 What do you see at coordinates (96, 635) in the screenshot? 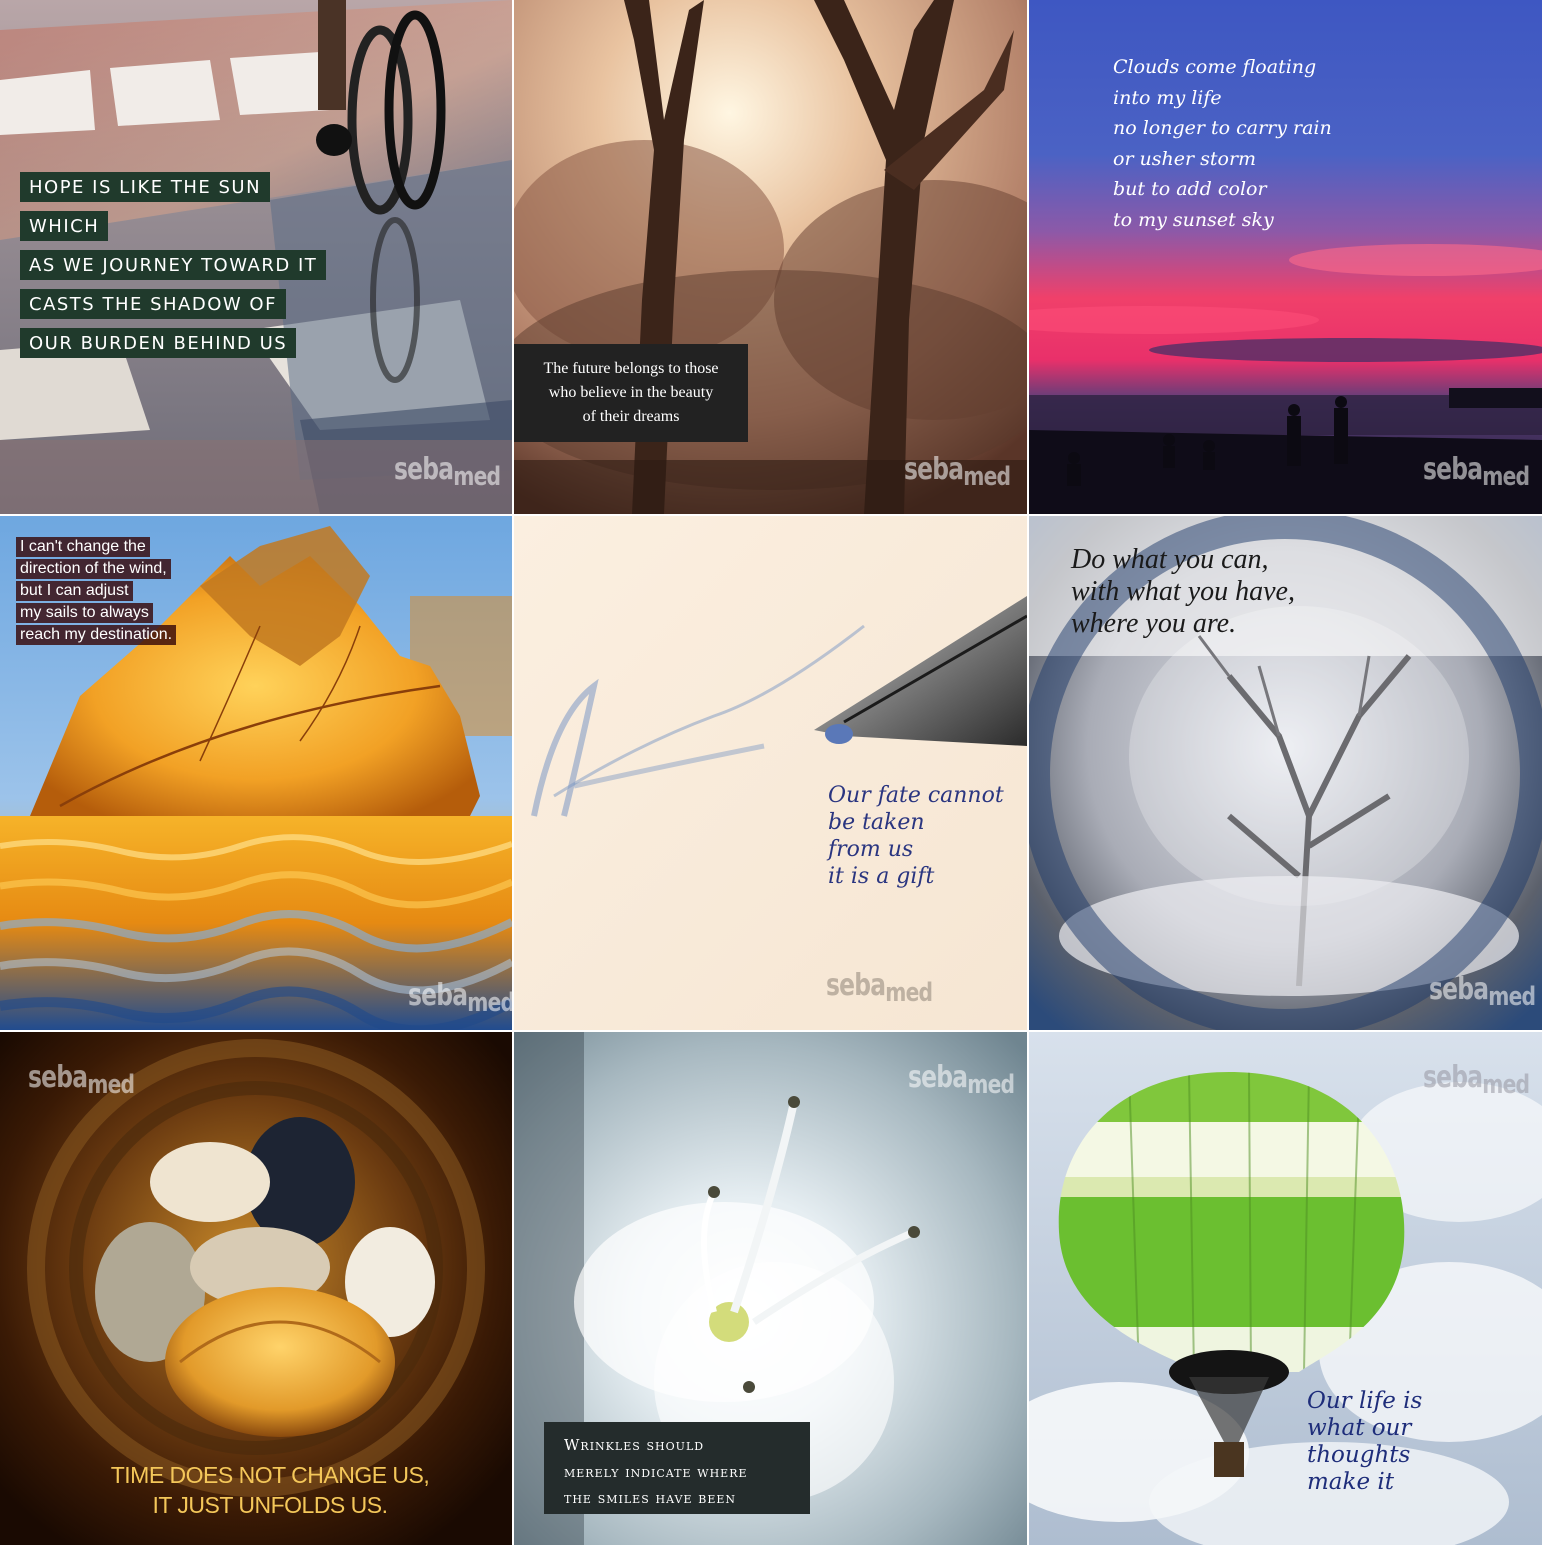
I see `quote-line: reach my destination.` at bounding box center [96, 635].